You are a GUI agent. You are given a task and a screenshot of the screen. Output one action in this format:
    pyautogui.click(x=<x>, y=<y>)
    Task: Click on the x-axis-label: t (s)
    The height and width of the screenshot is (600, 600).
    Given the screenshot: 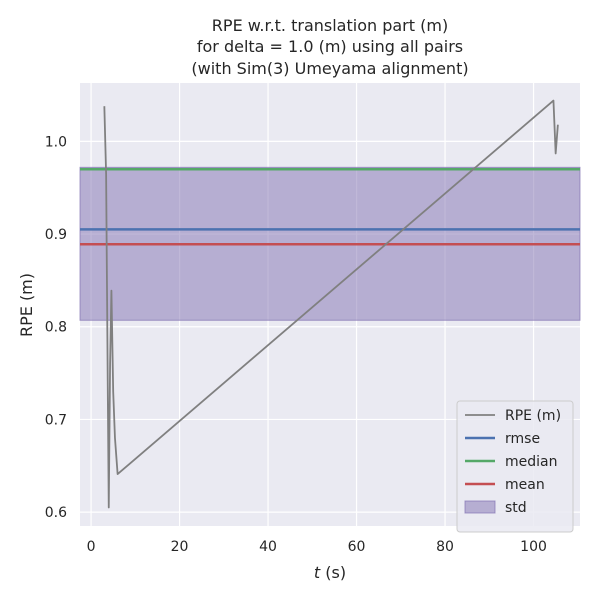 What is the action you would take?
    pyautogui.click(x=330, y=572)
    